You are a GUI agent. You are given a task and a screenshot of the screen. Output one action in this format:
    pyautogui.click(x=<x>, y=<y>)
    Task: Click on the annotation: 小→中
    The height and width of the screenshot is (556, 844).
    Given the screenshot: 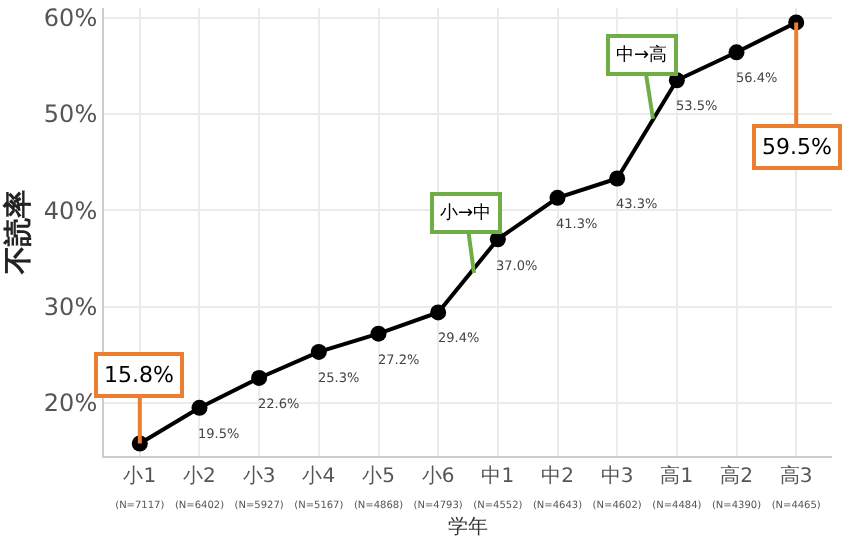 What is the action you would take?
    pyautogui.click(x=466, y=213)
    